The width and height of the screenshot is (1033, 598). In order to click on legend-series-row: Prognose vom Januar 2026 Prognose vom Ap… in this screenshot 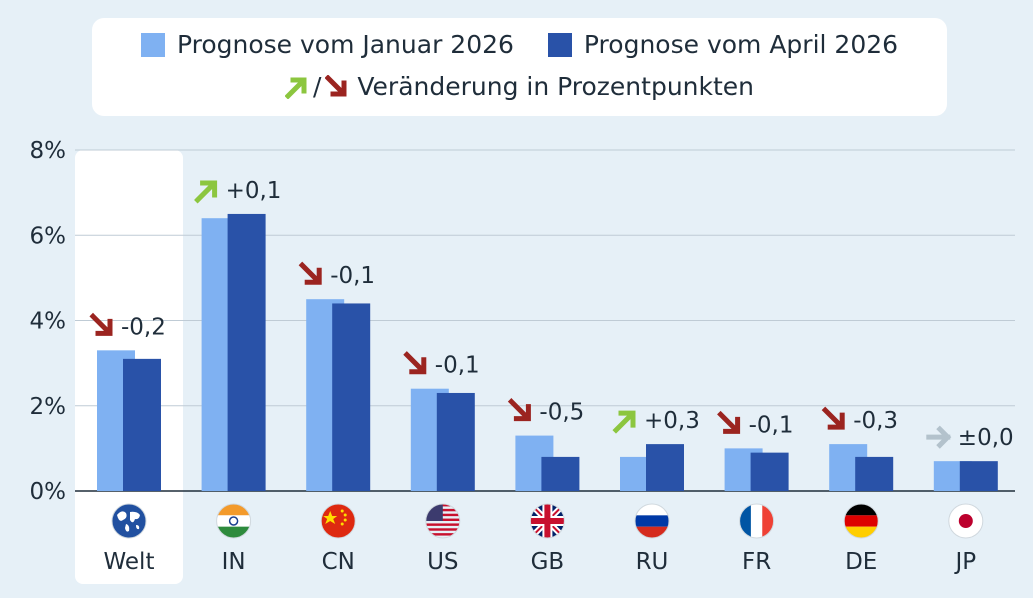, I will do `click(519, 44)`.